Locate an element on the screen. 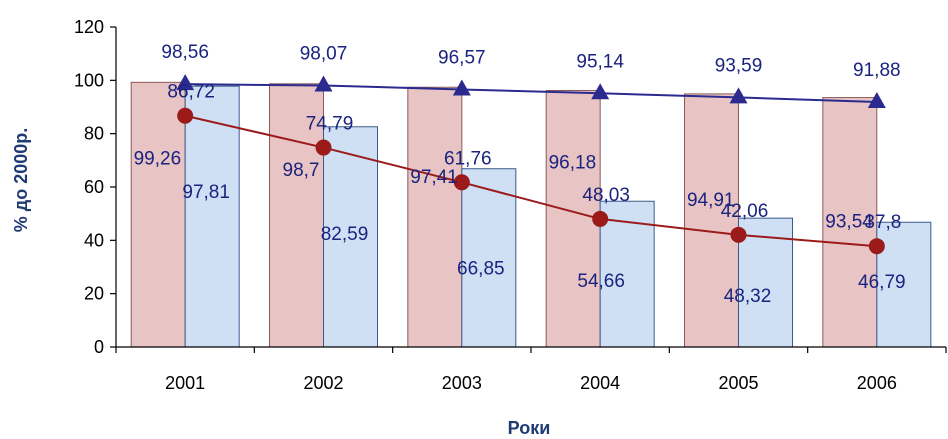 Image resolution: width=948 pixels, height=439 pixels. x-tick-label: 2006 is located at coordinates (877, 383).